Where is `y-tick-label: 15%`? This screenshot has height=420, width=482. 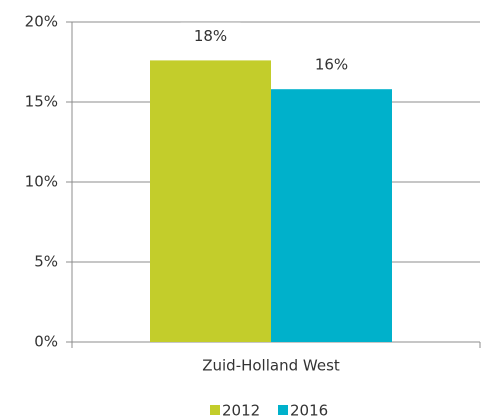 y-tick-label: 15% is located at coordinates (41, 102).